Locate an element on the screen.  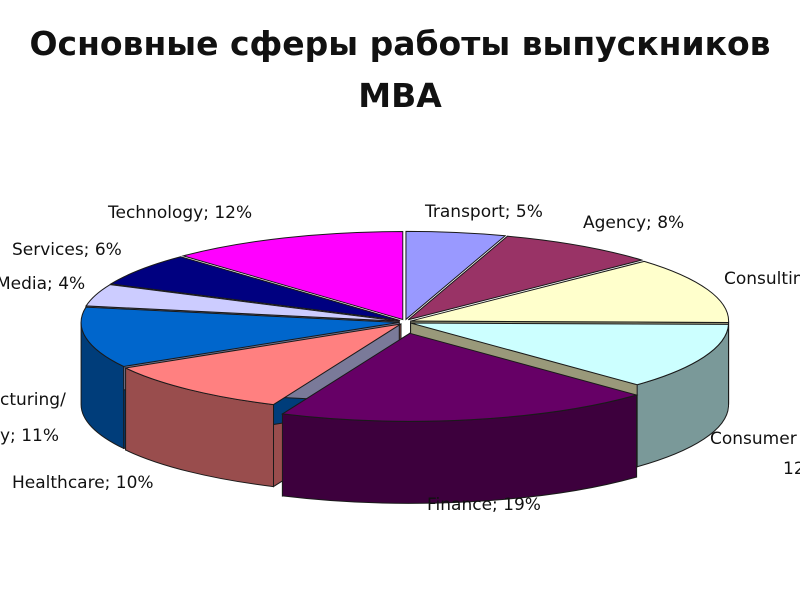
slice-label-services: Services; 6% is located at coordinates (67, 250).